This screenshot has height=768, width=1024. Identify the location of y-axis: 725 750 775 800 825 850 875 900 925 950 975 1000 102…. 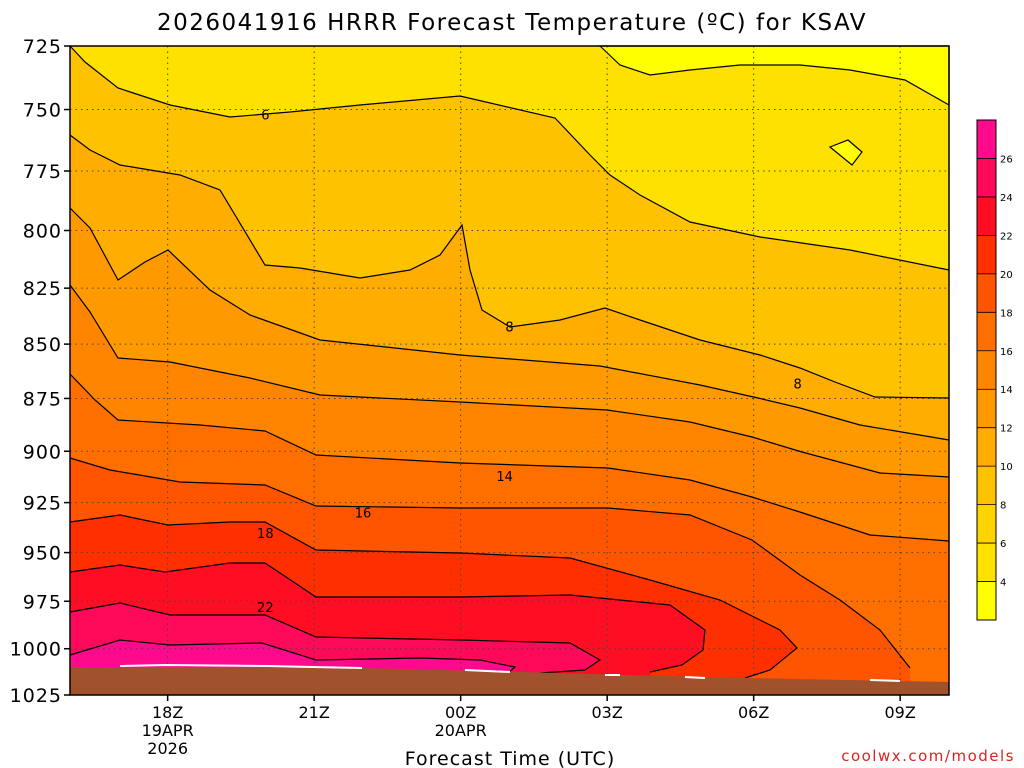
(40, 371).